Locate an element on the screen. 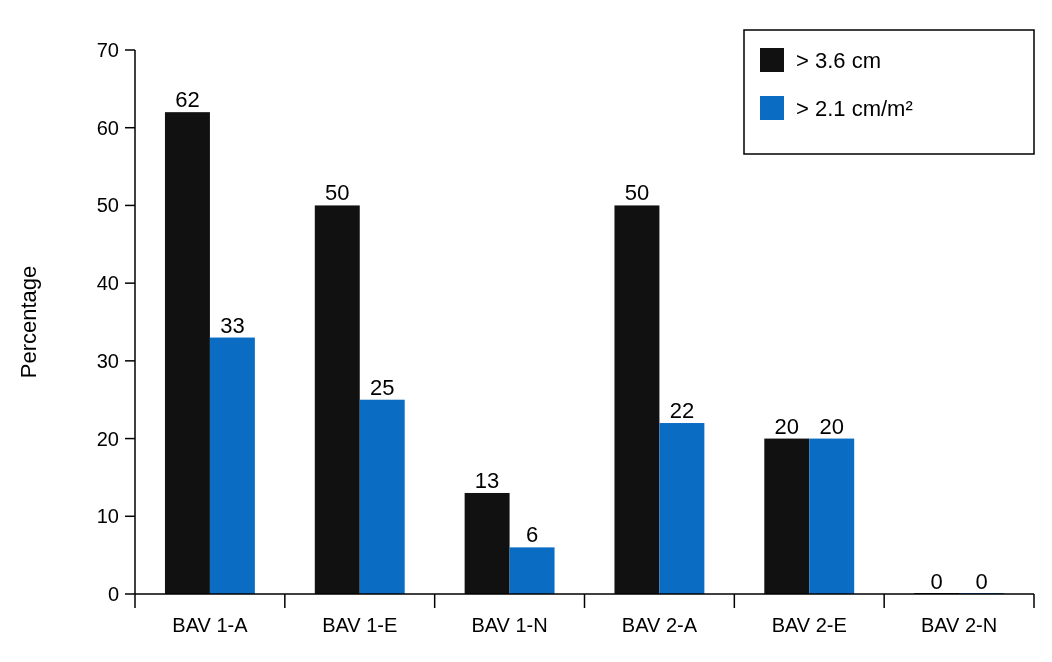  y-tick-label: 50 is located at coordinates (107, 205).